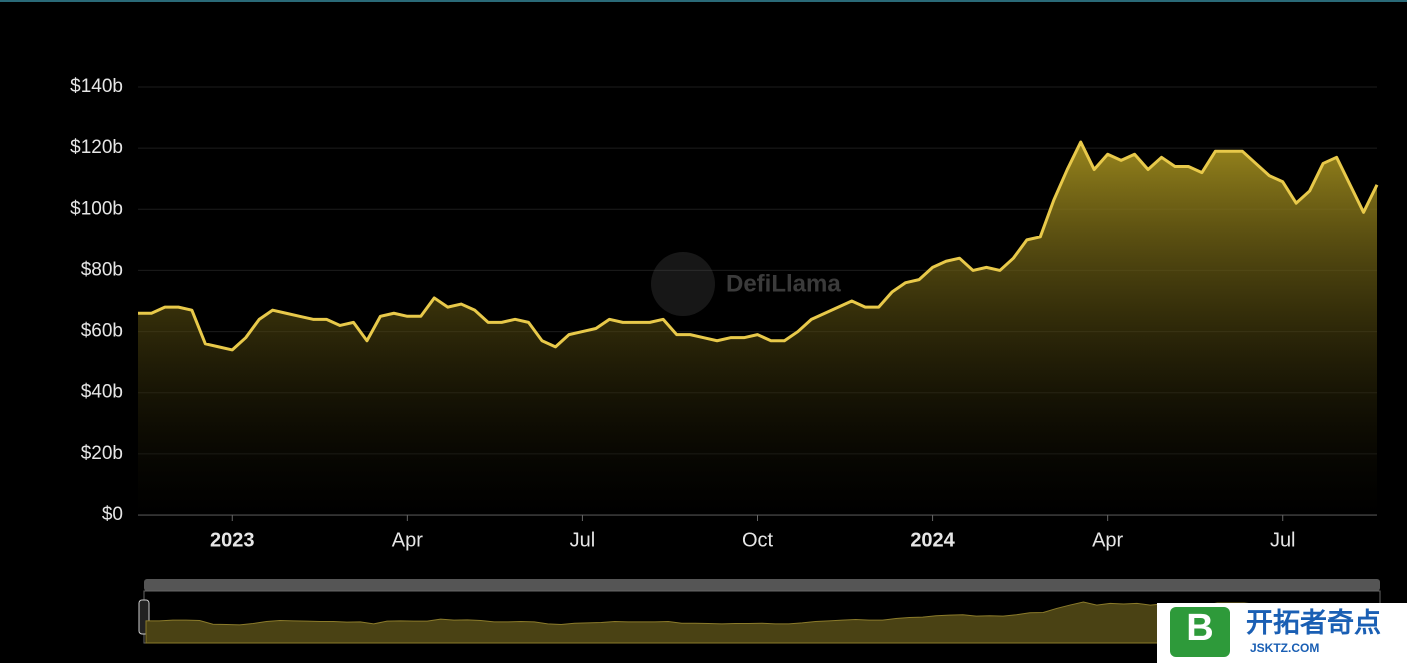  I want to click on watermark-logo, so click(683, 284).